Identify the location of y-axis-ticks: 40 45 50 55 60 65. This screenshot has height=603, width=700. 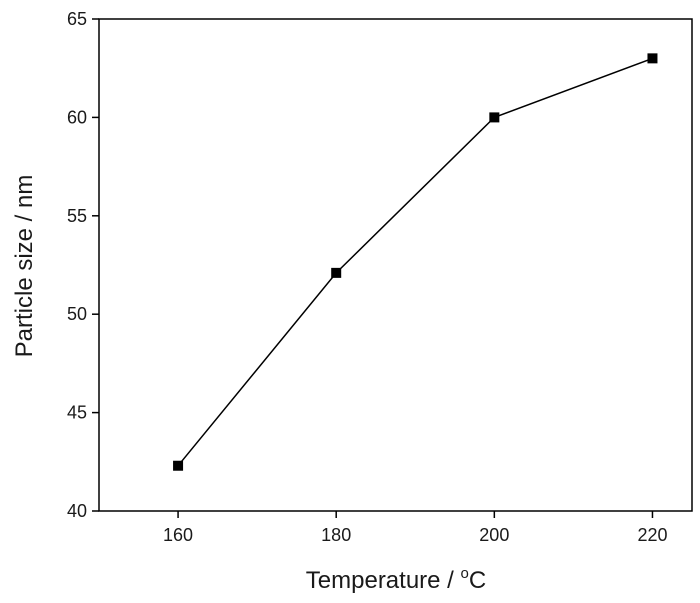
(83, 265).